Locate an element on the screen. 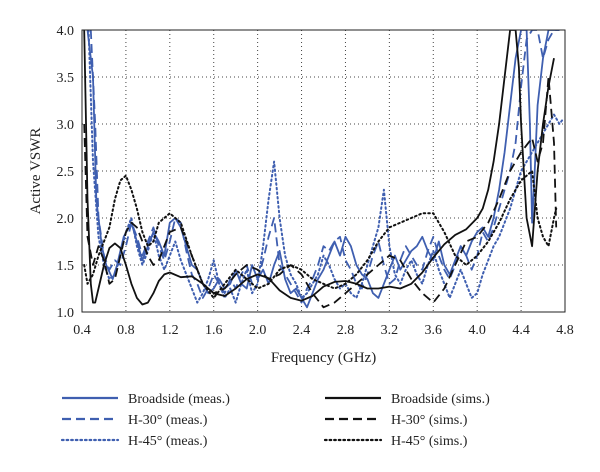 The height and width of the screenshot is (472, 600). legend-item: H-30° (meas.) is located at coordinates (135, 420).